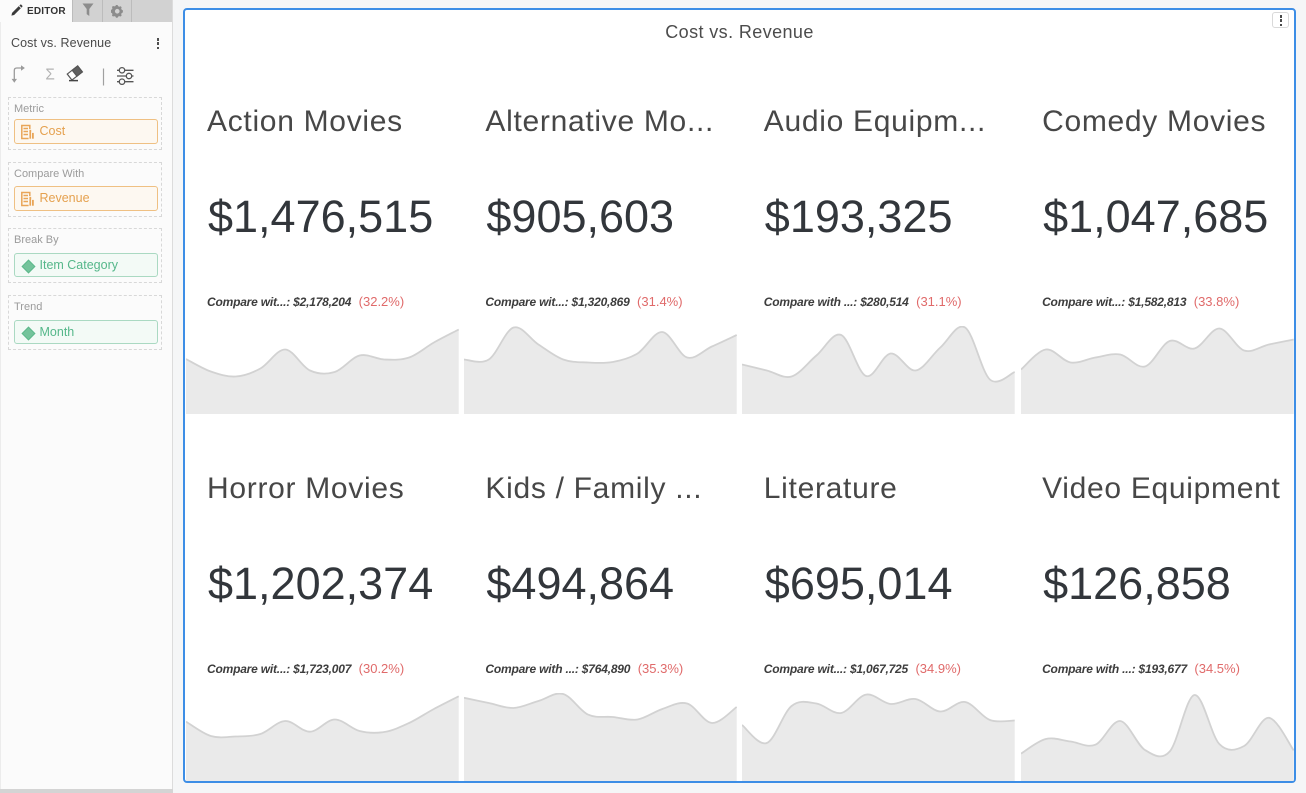 The image size is (1306, 793). Describe the element at coordinates (49, 75) in the screenshot. I see `svg-text: Σ` at that location.